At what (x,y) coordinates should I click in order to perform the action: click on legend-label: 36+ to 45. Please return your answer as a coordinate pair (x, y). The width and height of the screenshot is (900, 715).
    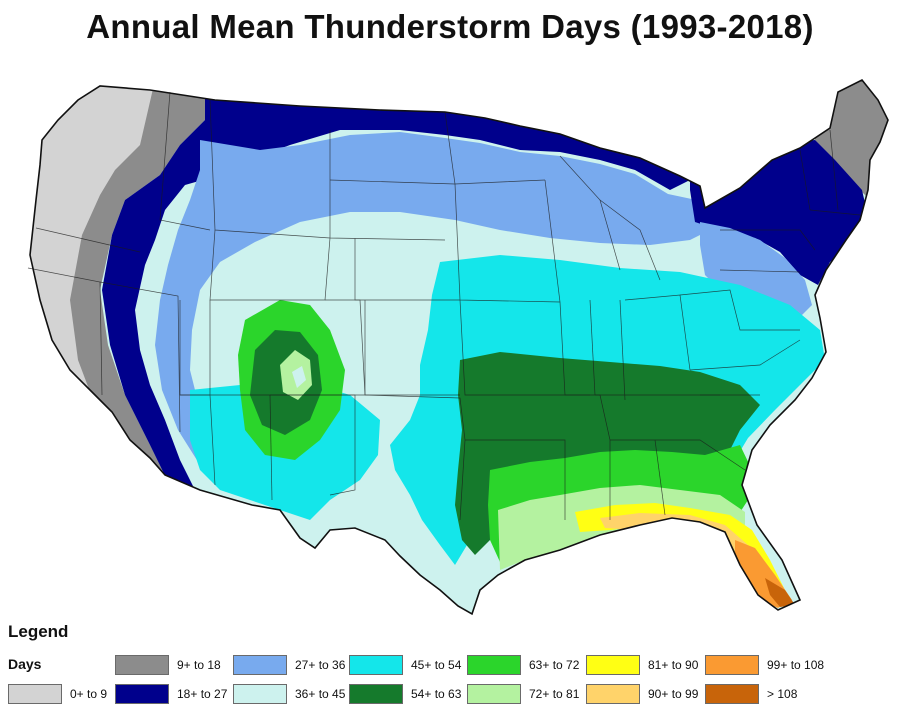
    Looking at the image, I should click on (320, 694).